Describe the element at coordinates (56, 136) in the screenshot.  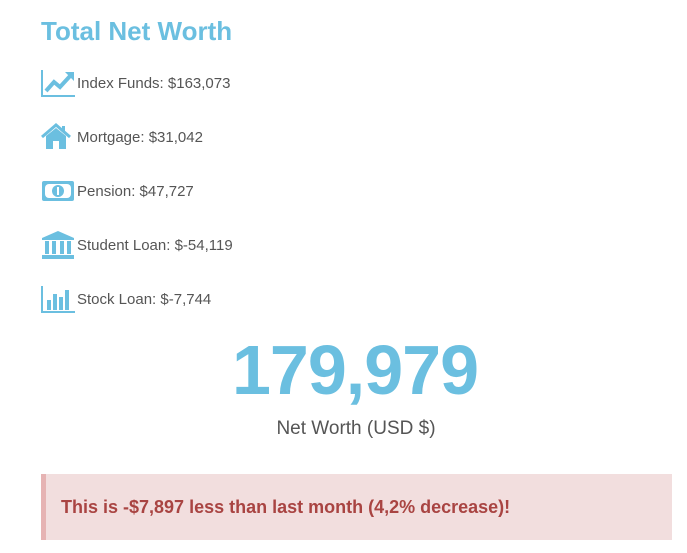
I see `icon-house` at that location.